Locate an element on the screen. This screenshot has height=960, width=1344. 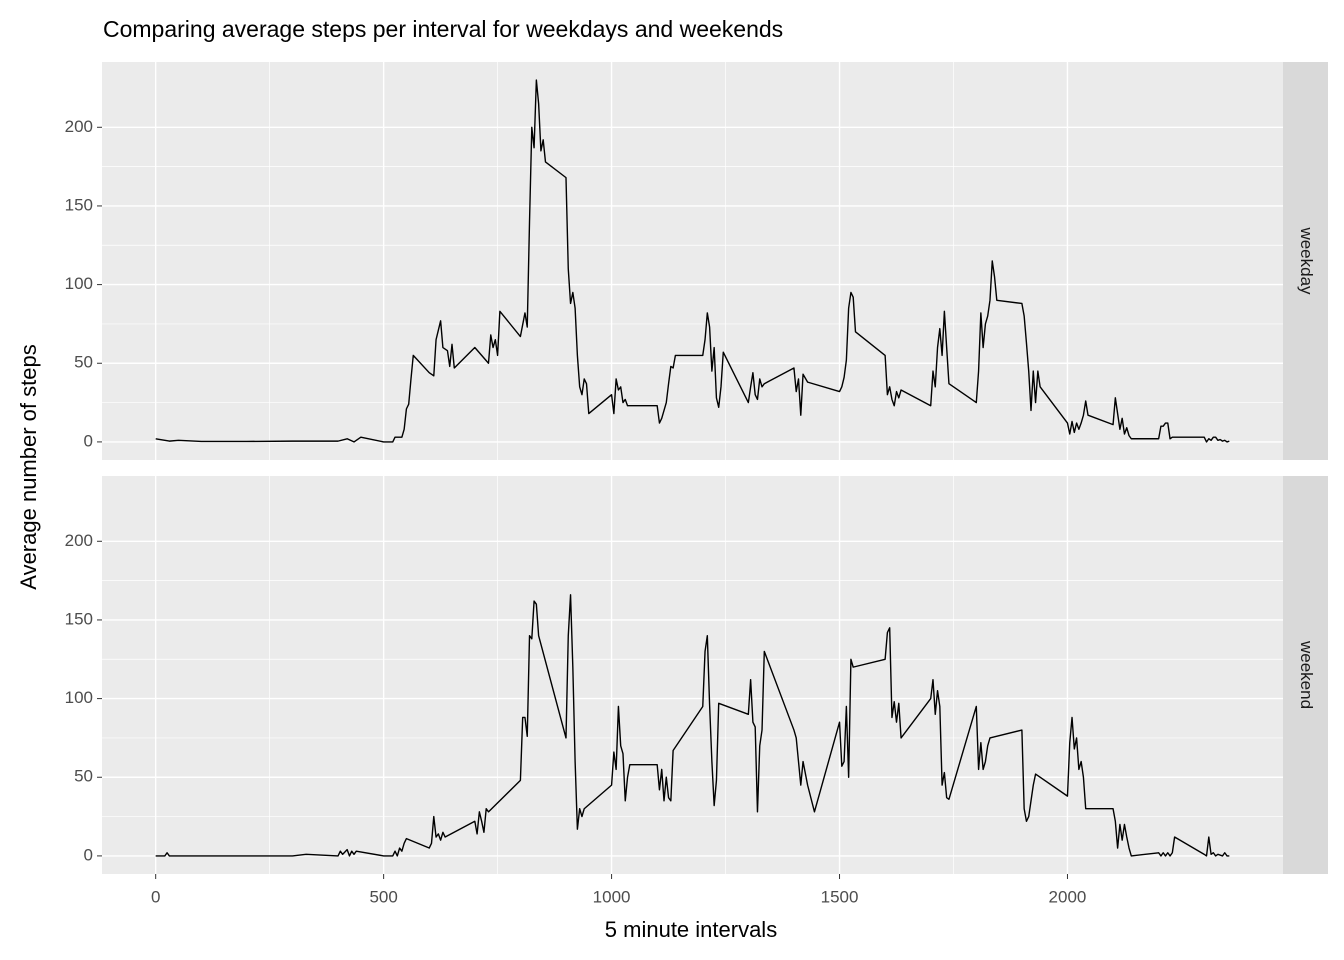
x-tick-label: 500 is located at coordinates (383, 896).